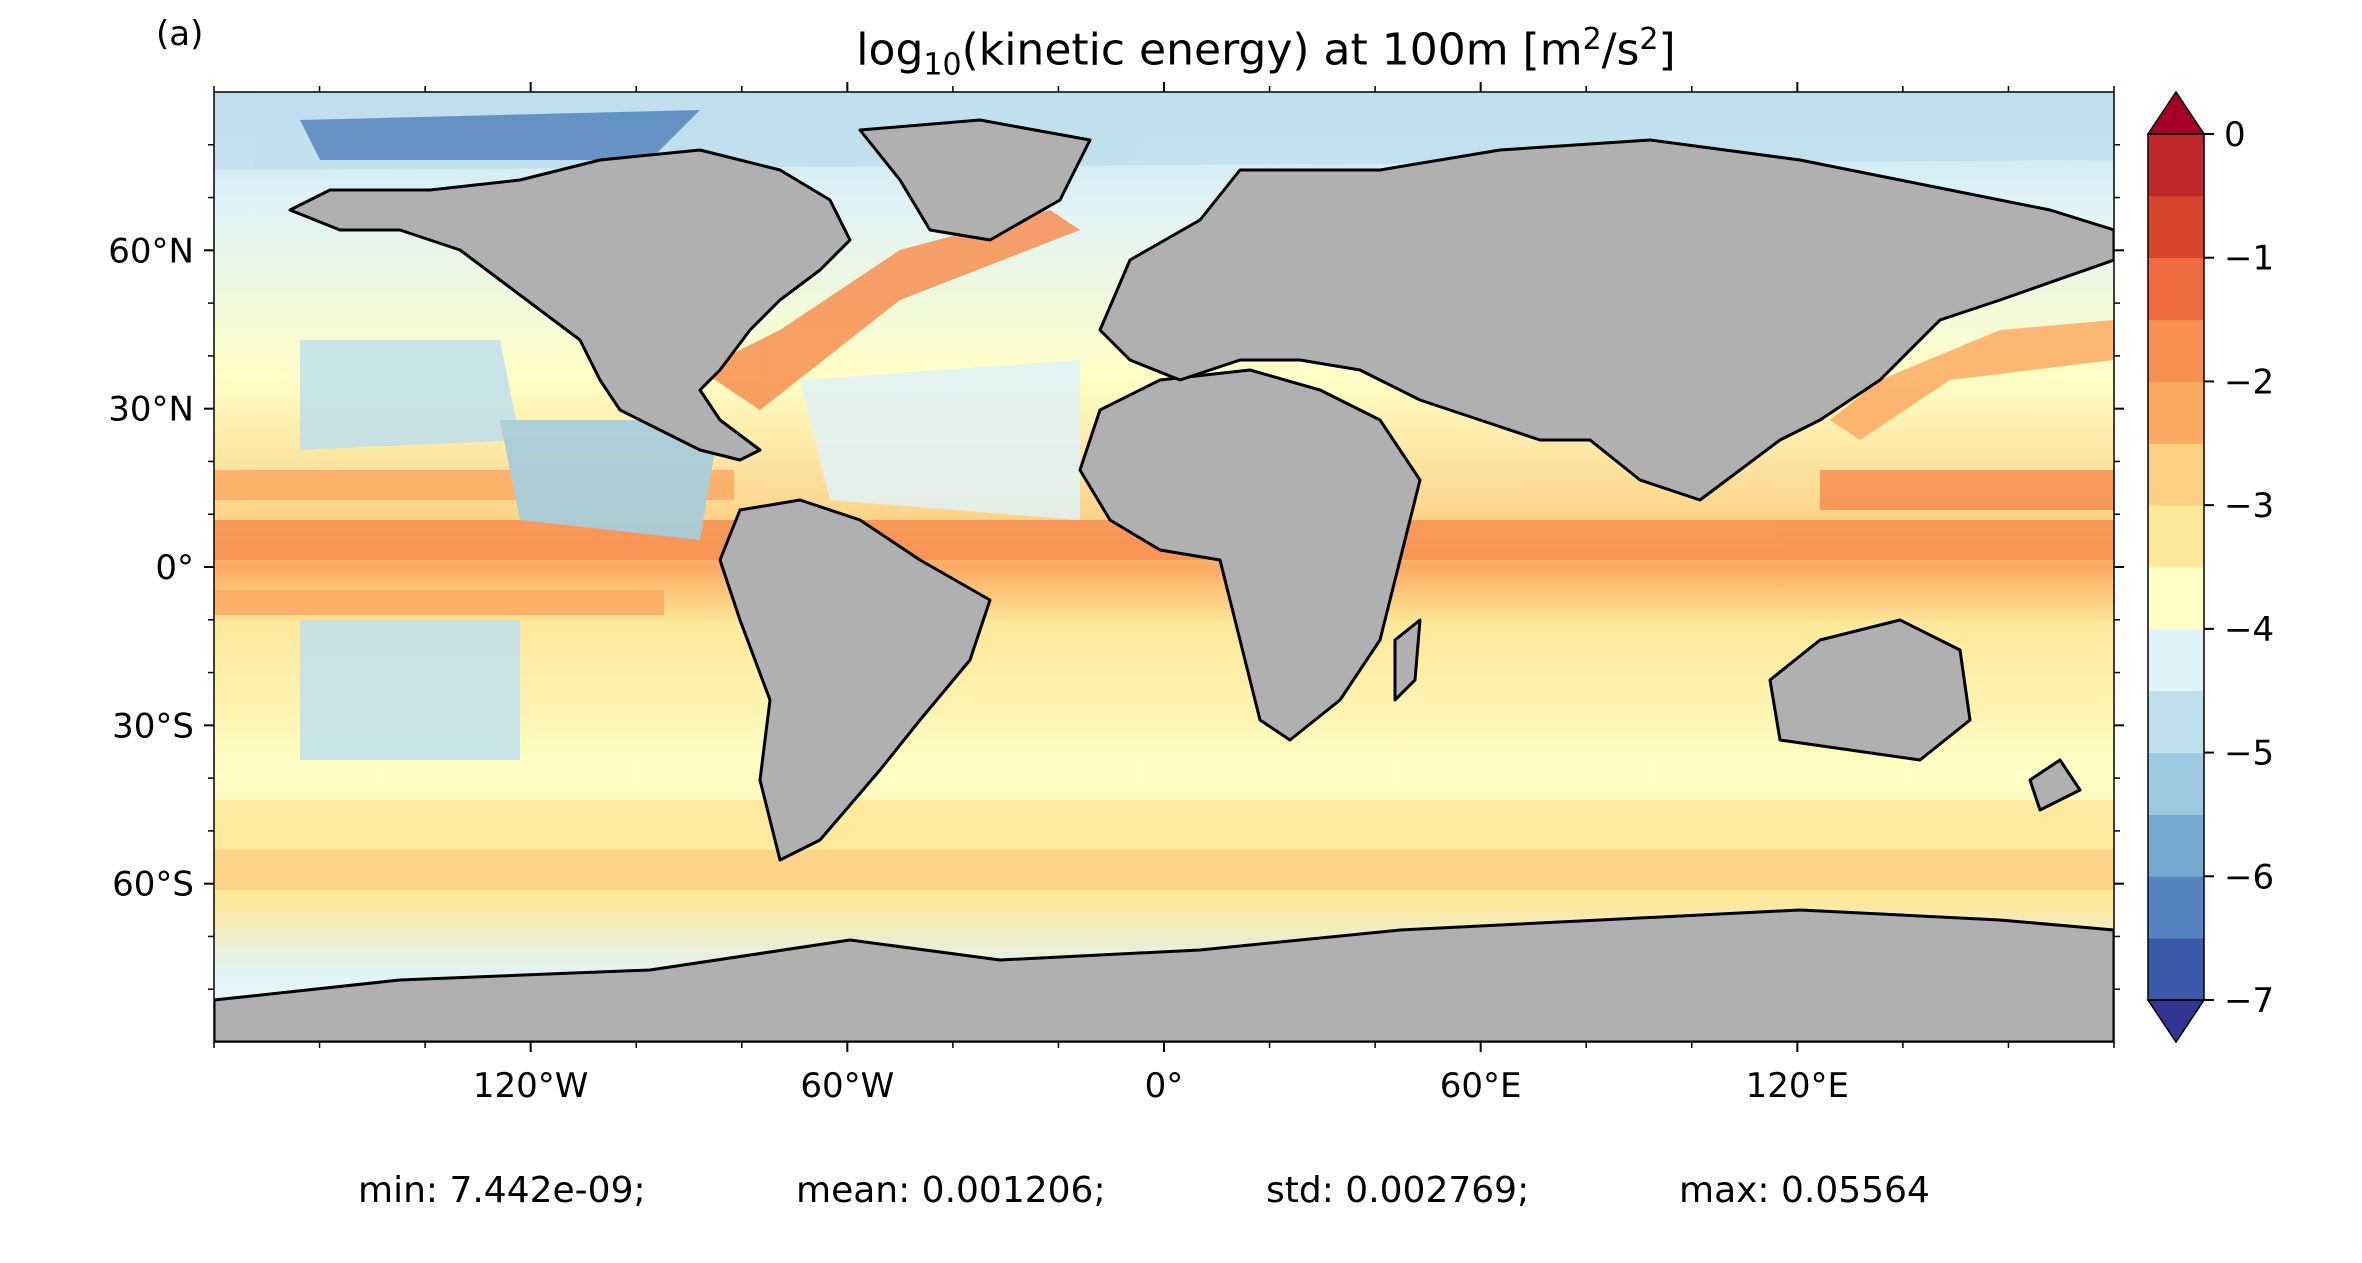 The width and height of the screenshot is (2362, 1263). Describe the element at coordinates (1398, 1190) in the screenshot. I see `stat-std: std: 0.002769;` at that location.